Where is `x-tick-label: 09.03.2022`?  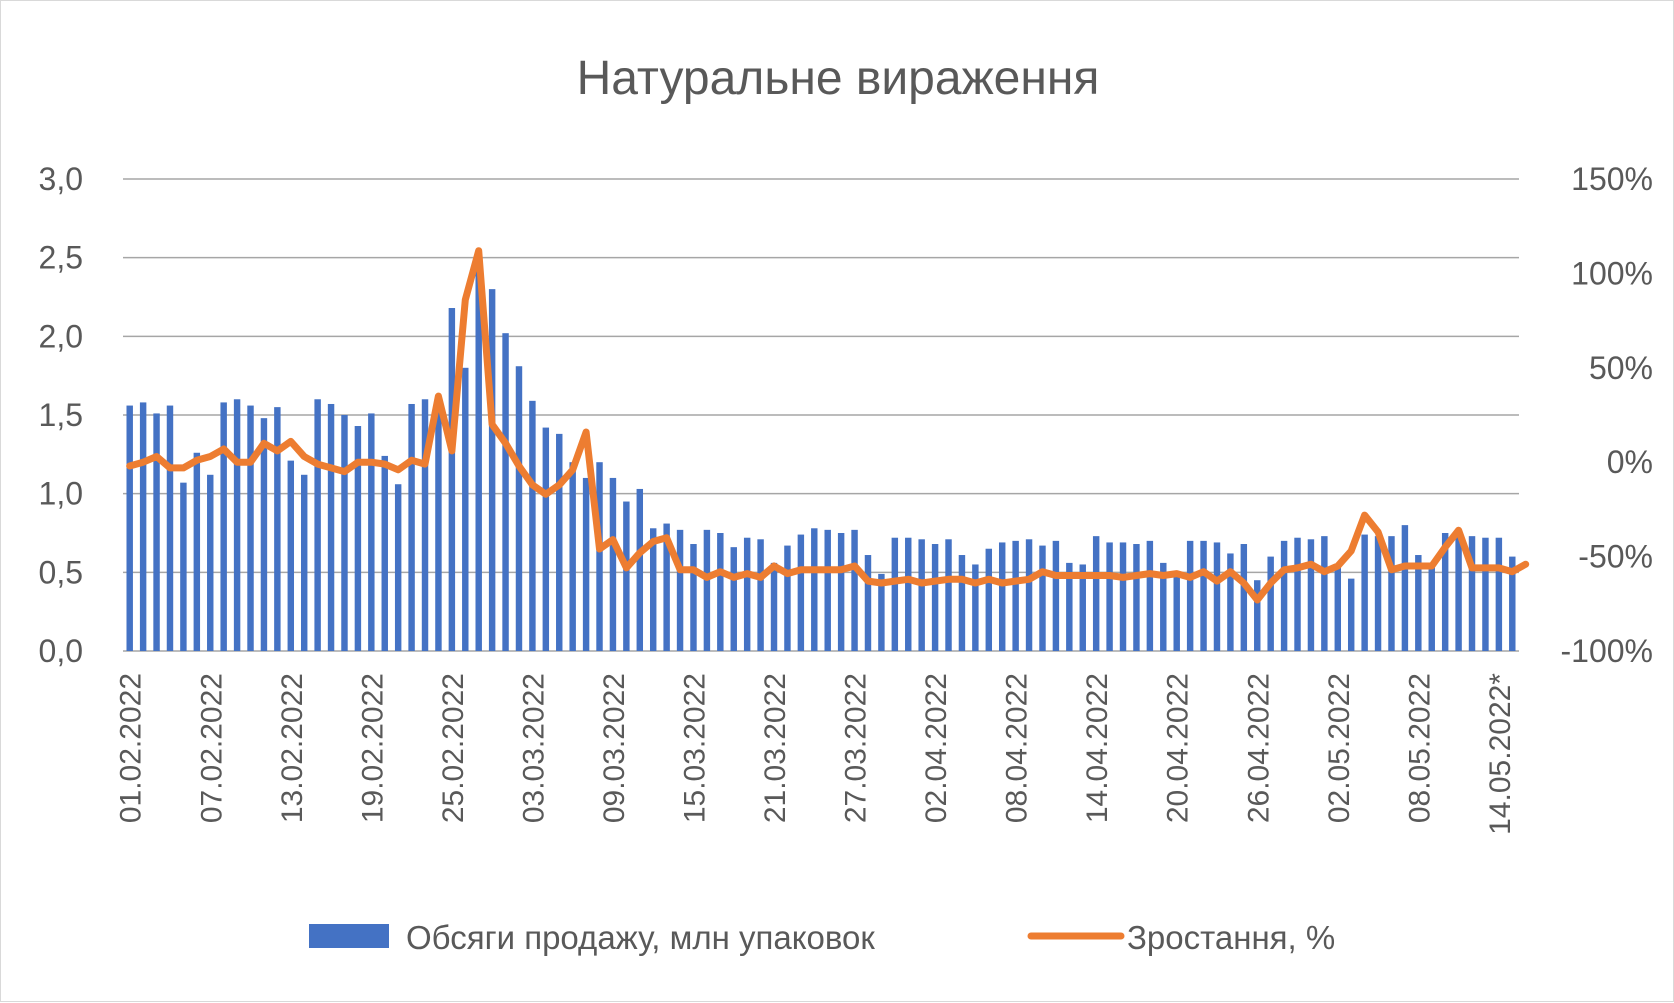
x-tick-label: 09.03.2022 is located at coordinates (614, 748).